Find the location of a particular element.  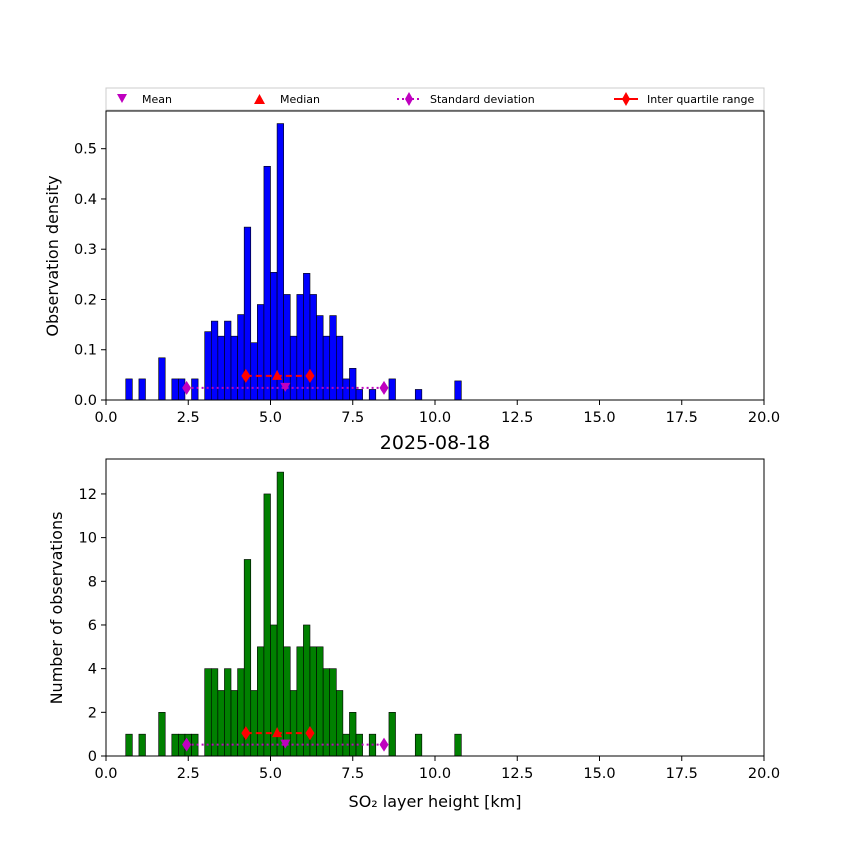

legend-std-label: Standard deviation is located at coordinates (482, 99).